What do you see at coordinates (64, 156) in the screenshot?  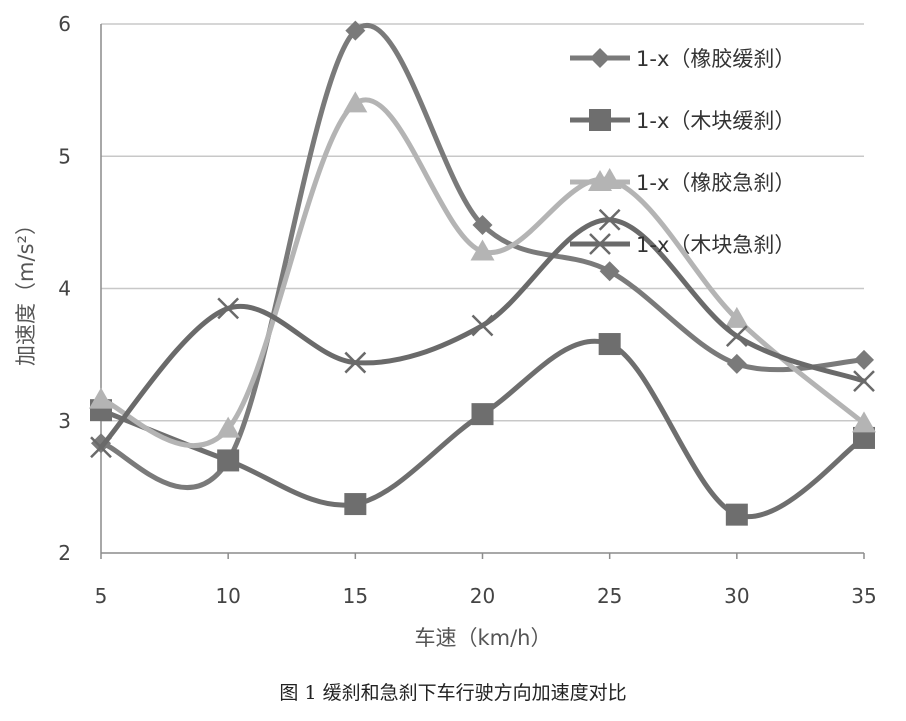 I see `y-tick-label: 5` at bounding box center [64, 156].